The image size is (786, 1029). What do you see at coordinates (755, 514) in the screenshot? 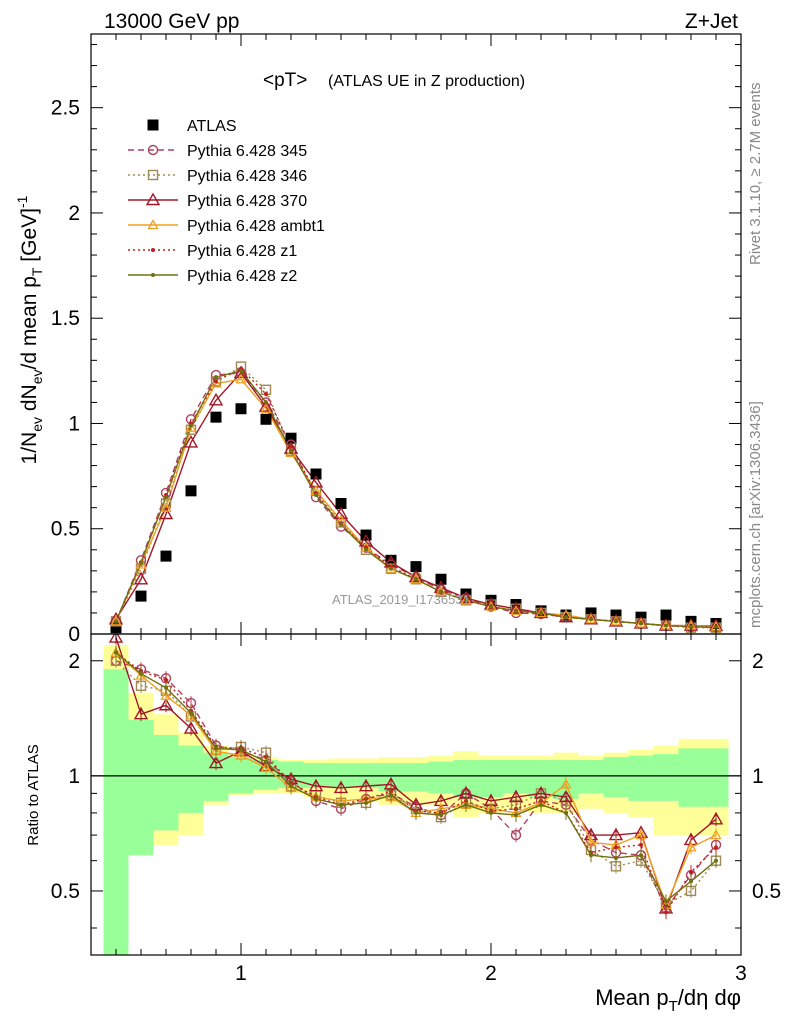
I see `mcplots-label: mcplots.cern.ch [arXiv:1306.3436]` at bounding box center [755, 514].